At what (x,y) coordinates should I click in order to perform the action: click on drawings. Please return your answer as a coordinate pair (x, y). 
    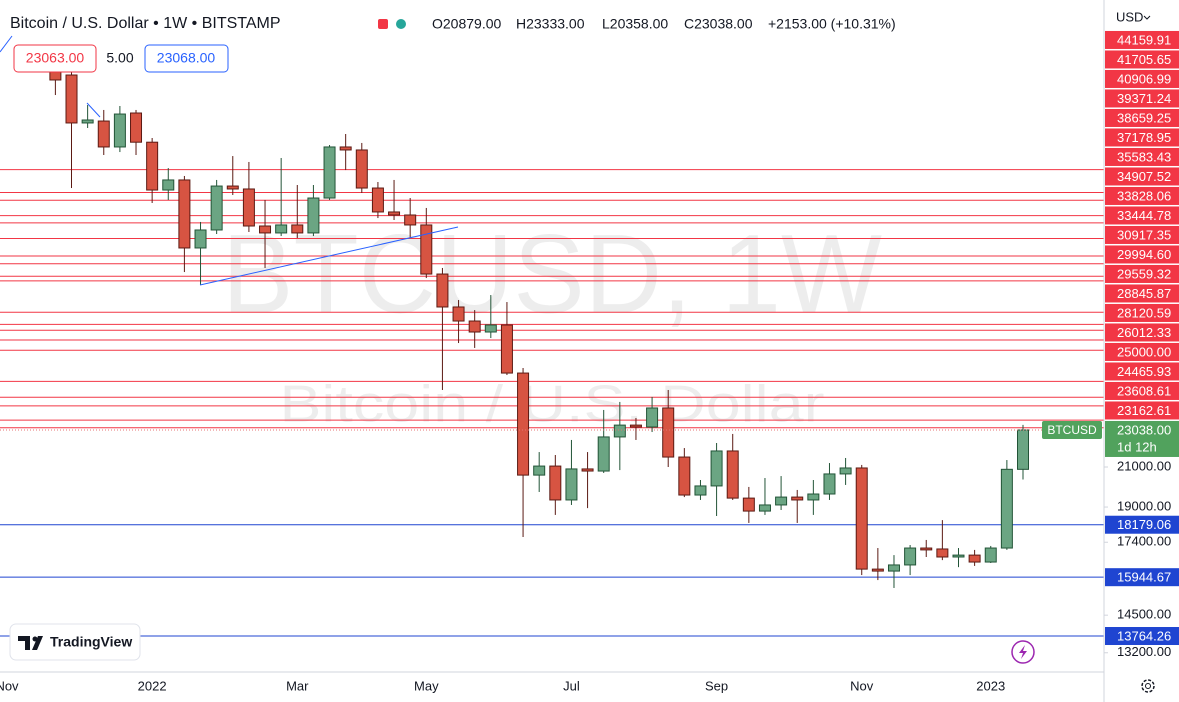
    Looking at the image, I should click on (229, 160).